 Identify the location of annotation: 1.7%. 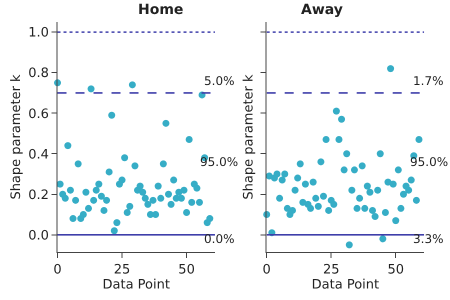
(428, 81).